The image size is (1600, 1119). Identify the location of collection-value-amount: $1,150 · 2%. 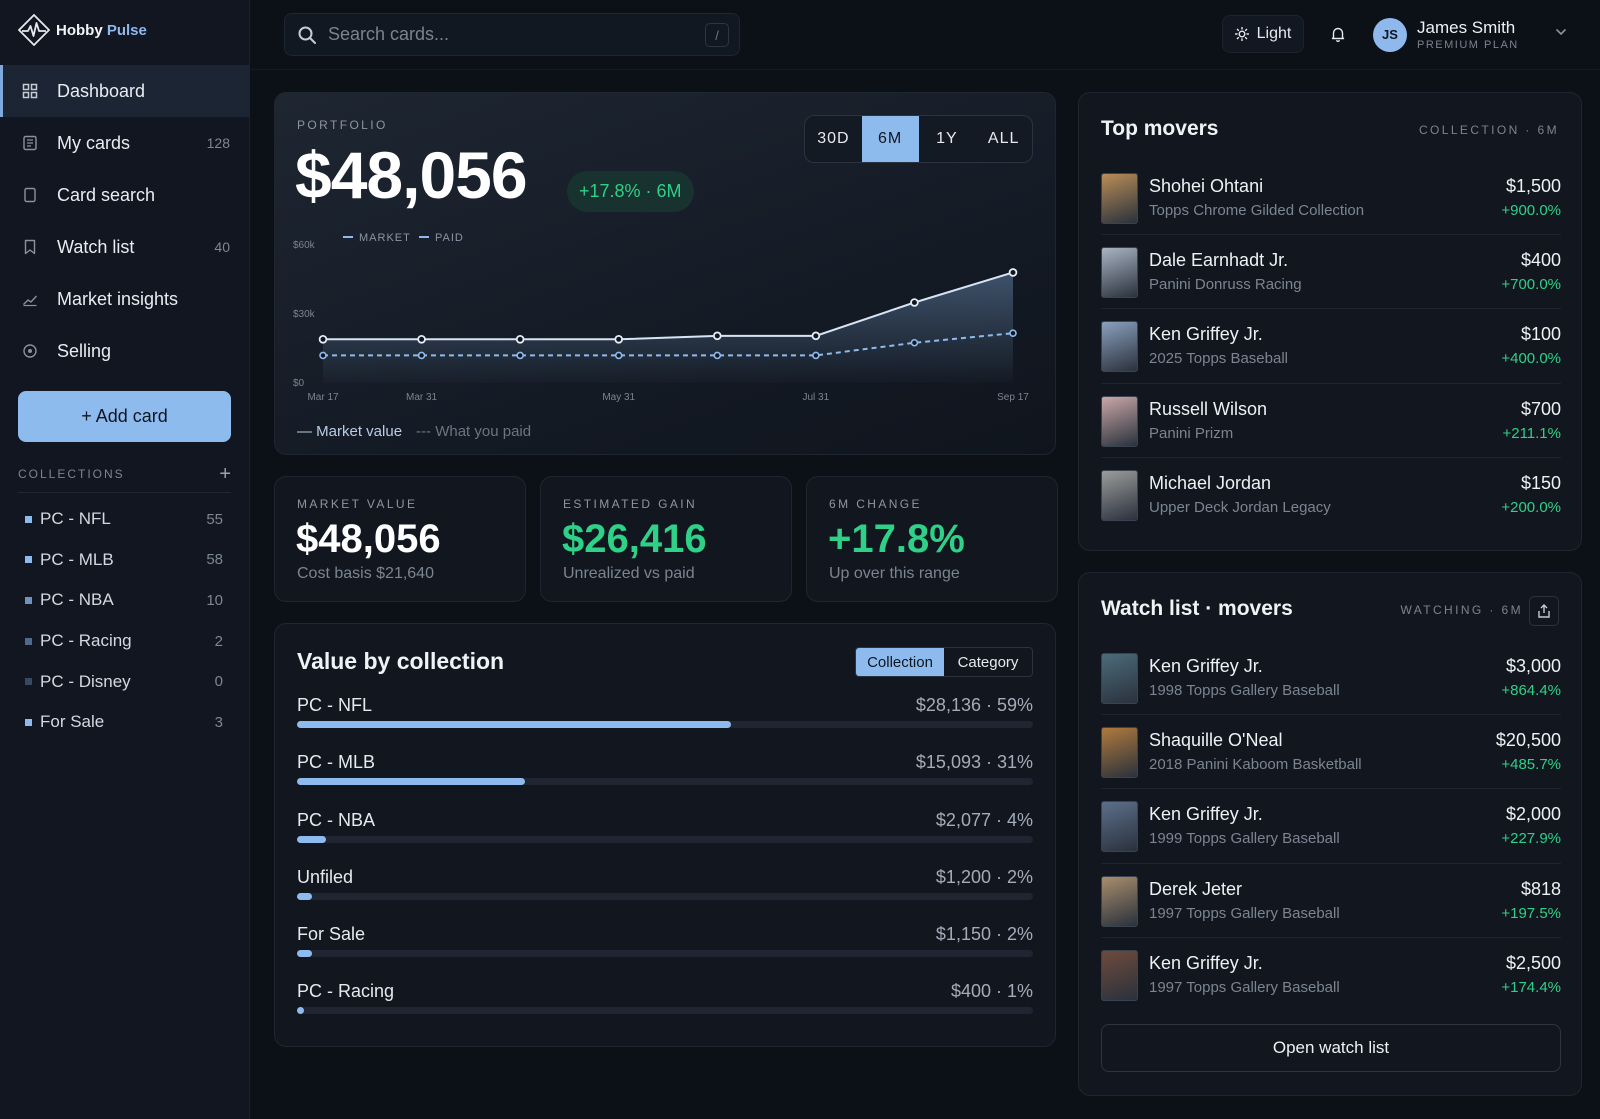
(984, 934).